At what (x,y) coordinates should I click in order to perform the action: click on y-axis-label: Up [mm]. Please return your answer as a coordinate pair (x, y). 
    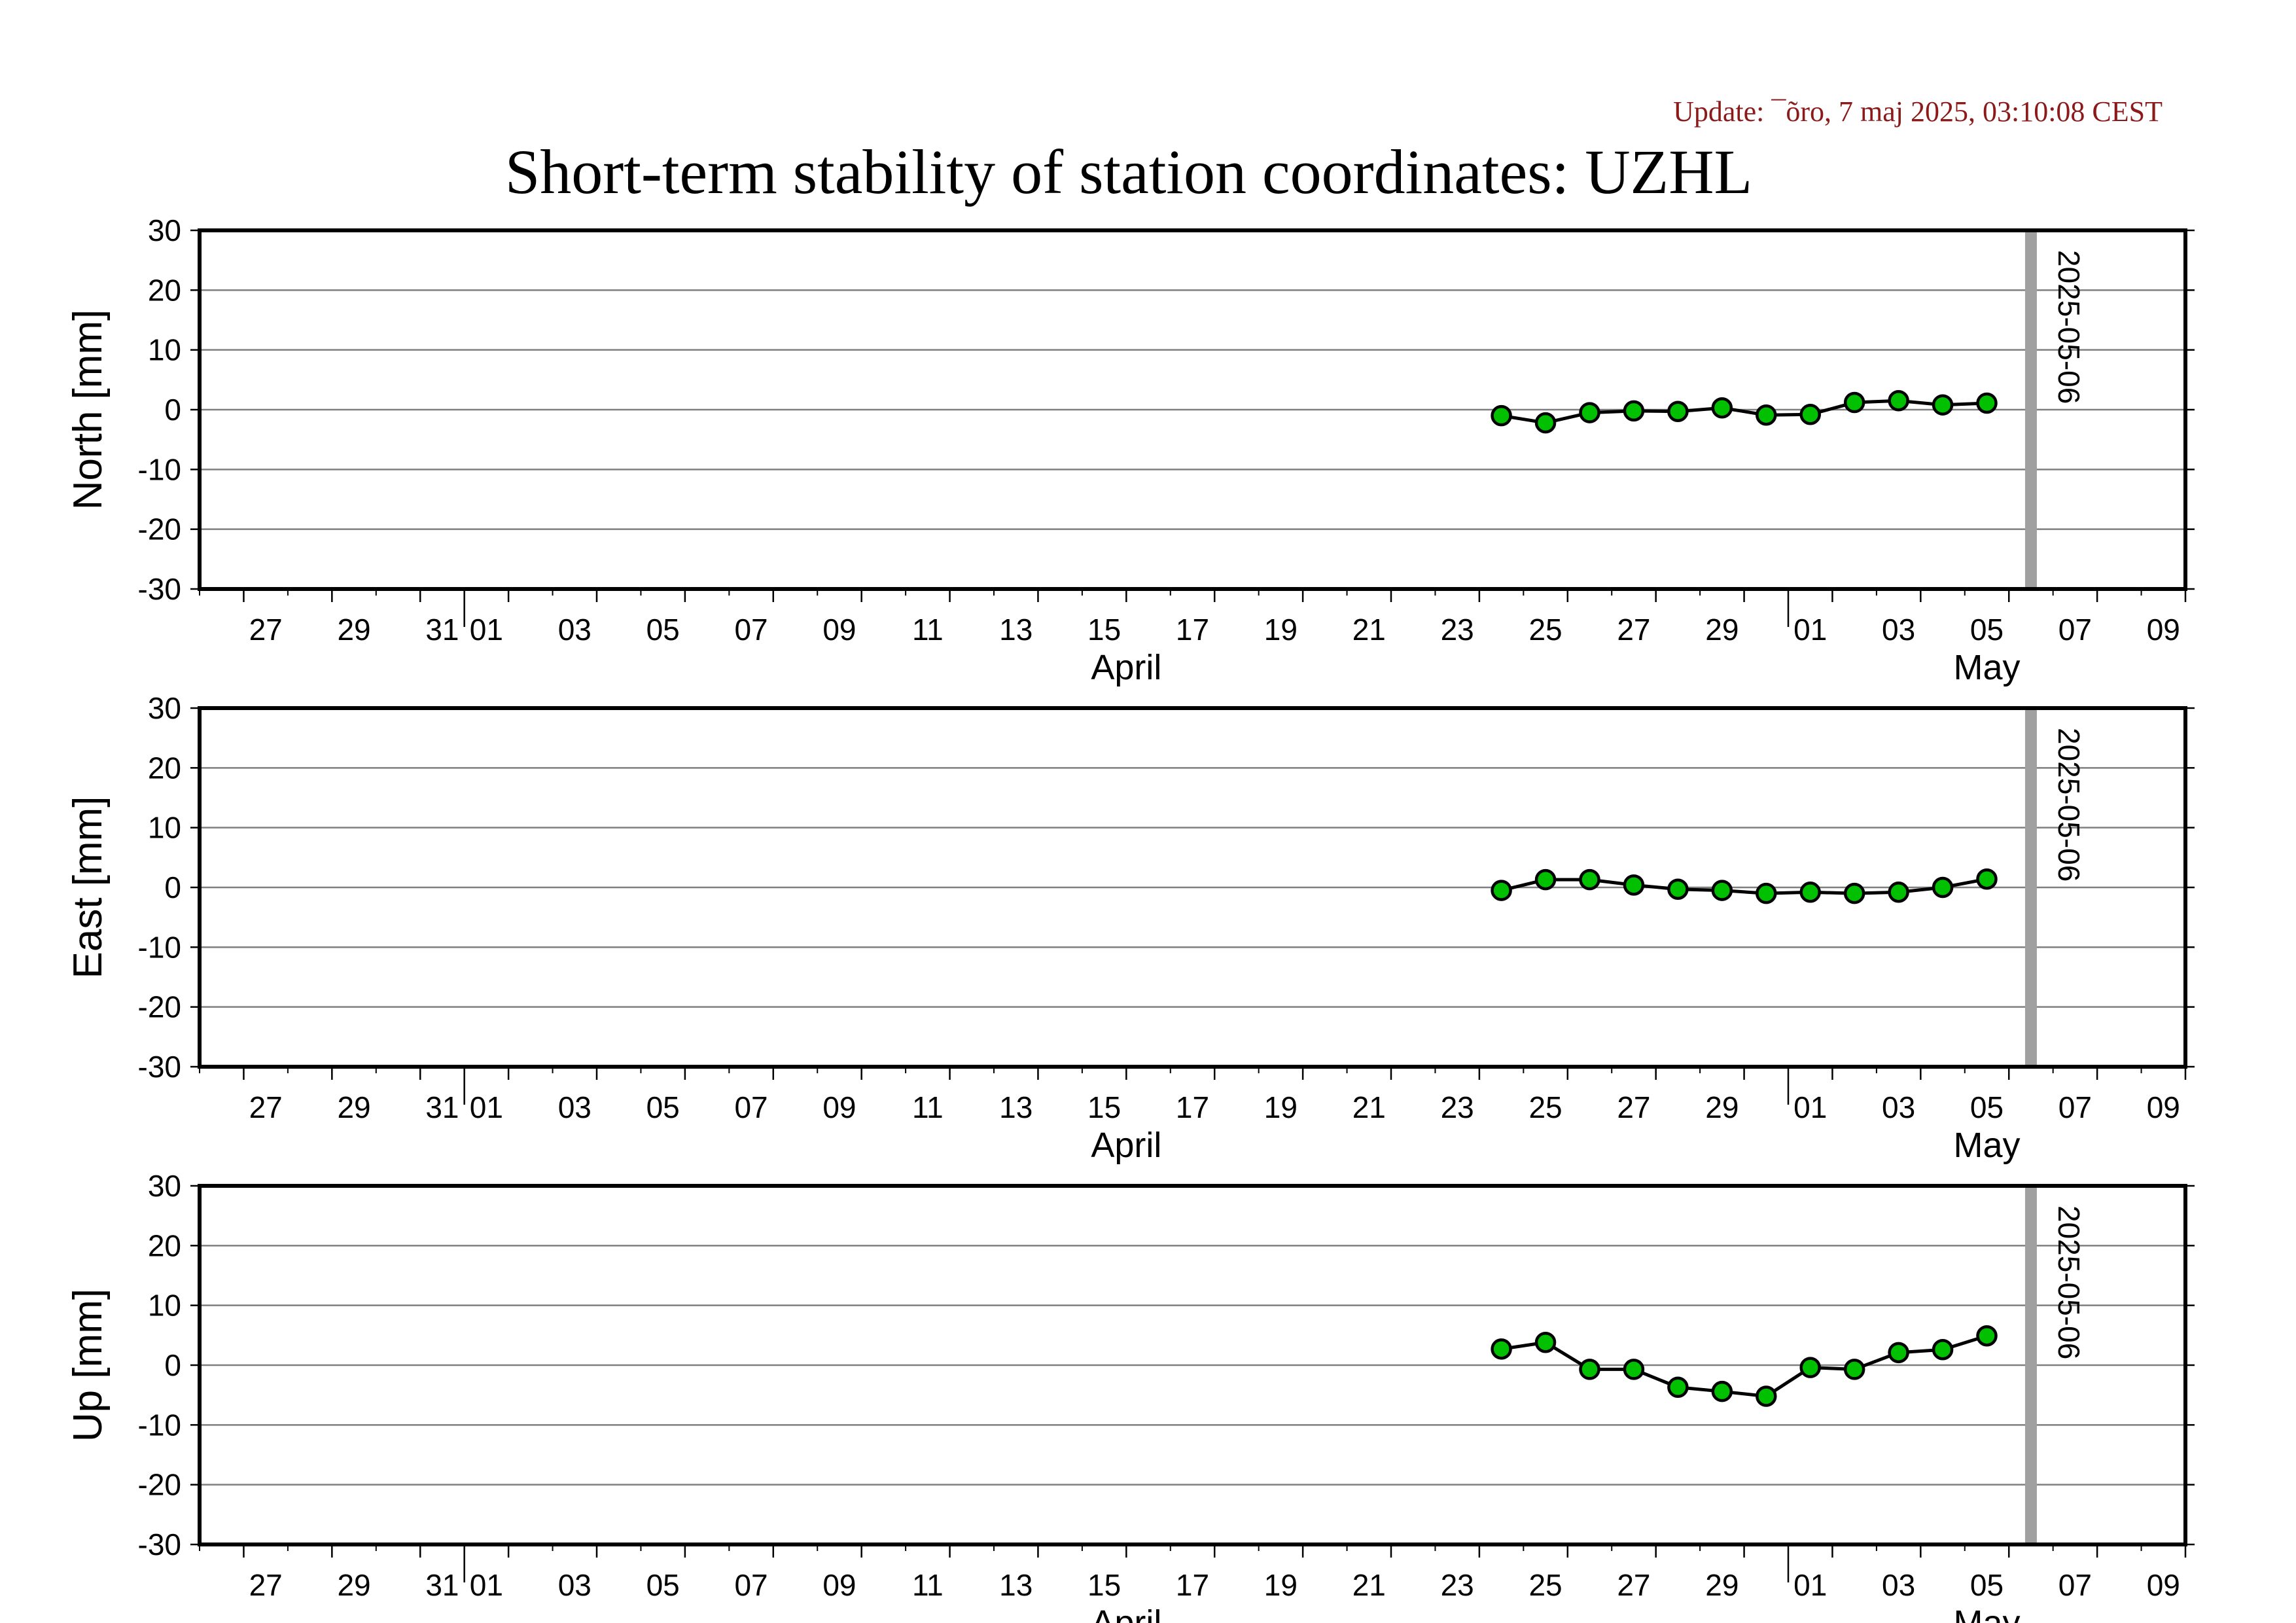
    Looking at the image, I should click on (88, 1366).